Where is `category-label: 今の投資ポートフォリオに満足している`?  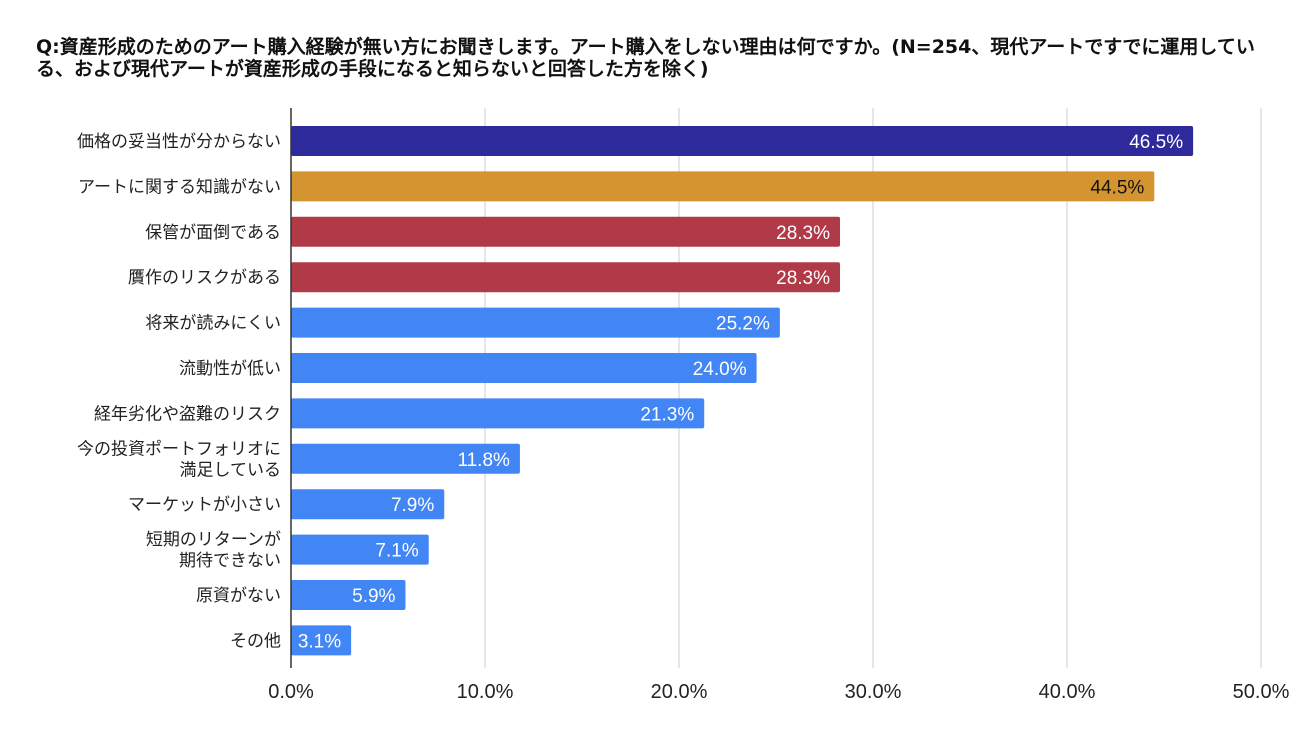 category-label: 今の投資ポートフォリオに満足している is located at coordinates (179, 459).